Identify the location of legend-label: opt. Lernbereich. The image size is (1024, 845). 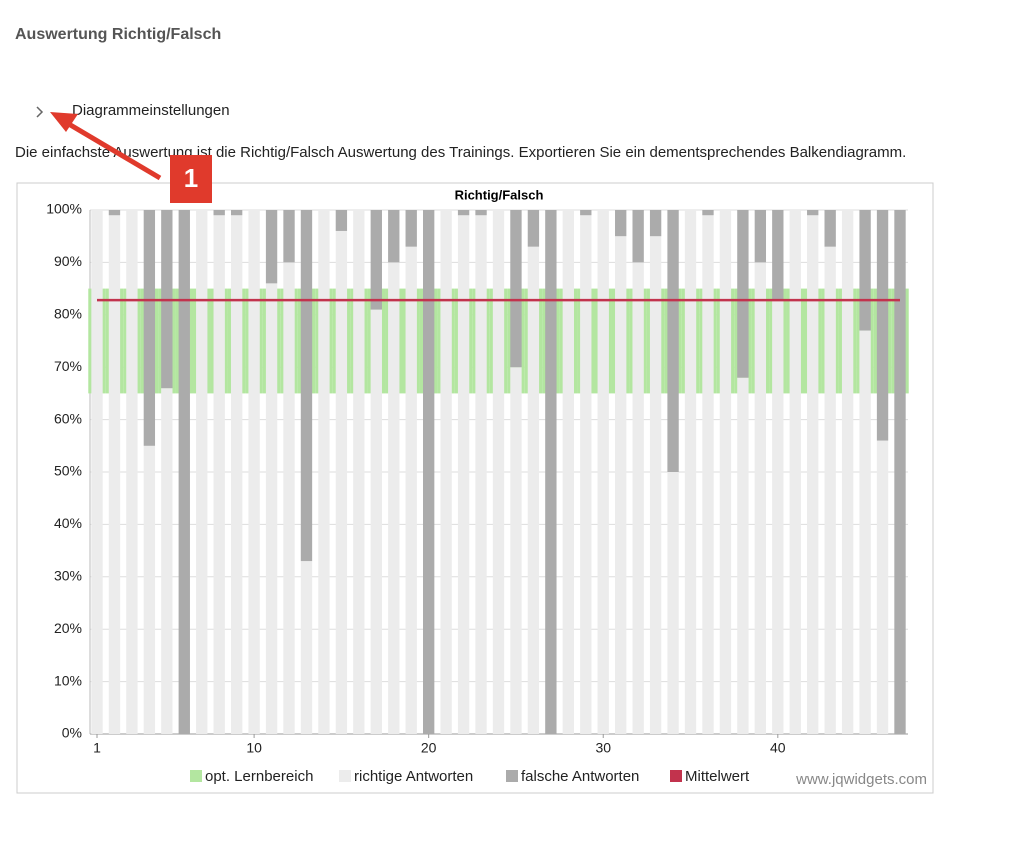
(259, 776).